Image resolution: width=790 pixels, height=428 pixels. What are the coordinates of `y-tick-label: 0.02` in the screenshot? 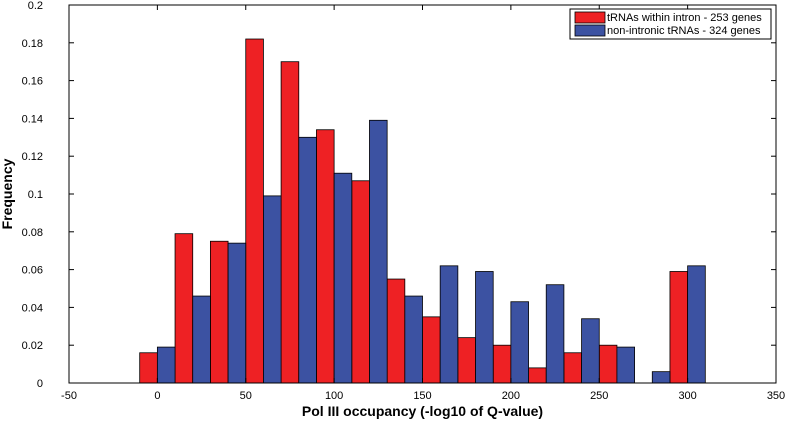 It's located at (32, 346).